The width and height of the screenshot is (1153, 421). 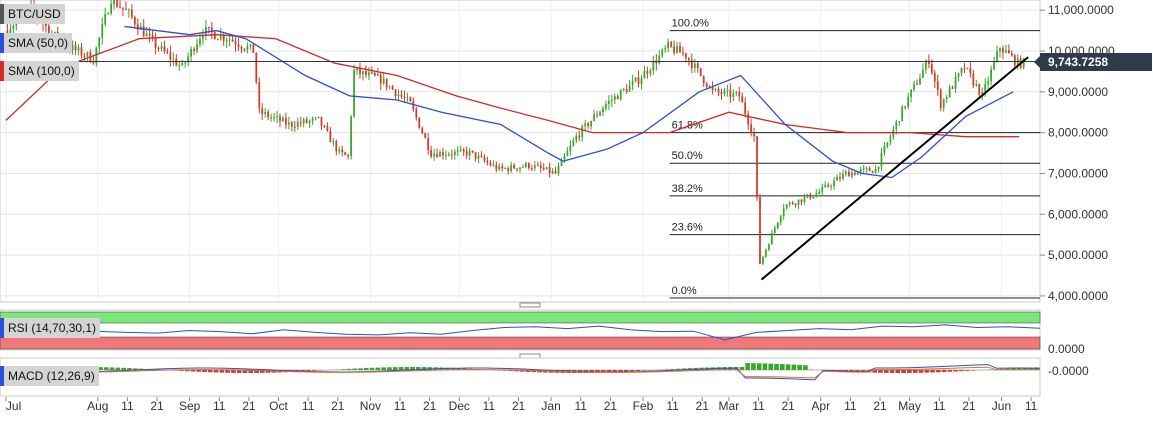 I want to click on y-tick-label: 11,000.0000, so click(x=1081, y=10).